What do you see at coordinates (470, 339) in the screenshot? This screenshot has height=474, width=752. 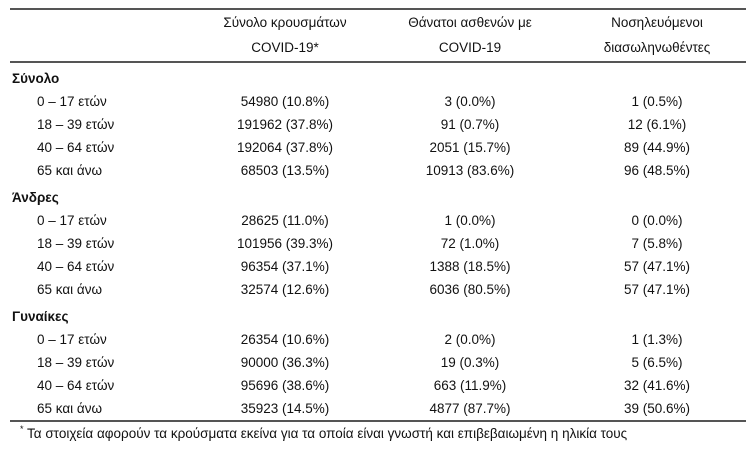 I see `deaths-cell: 2 (0.0%)` at bounding box center [470, 339].